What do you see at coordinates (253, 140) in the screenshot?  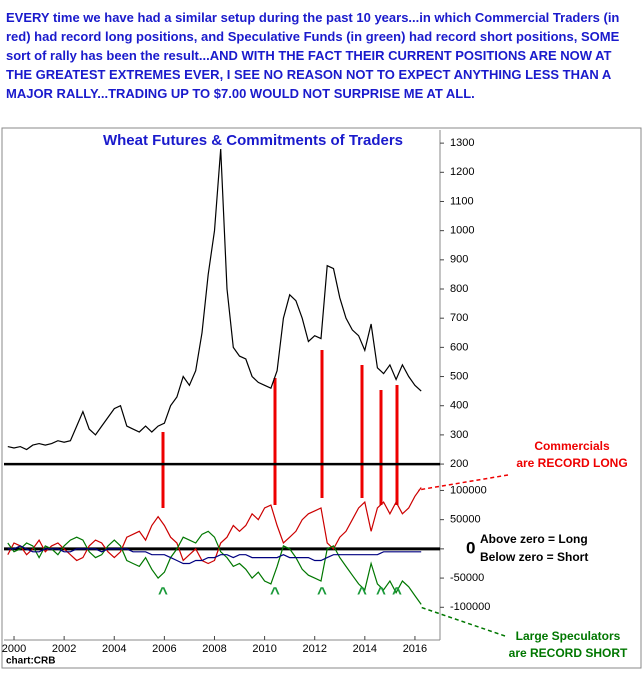 I see `chart-title: Wheat Futures & Commitments of Traders` at bounding box center [253, 140].